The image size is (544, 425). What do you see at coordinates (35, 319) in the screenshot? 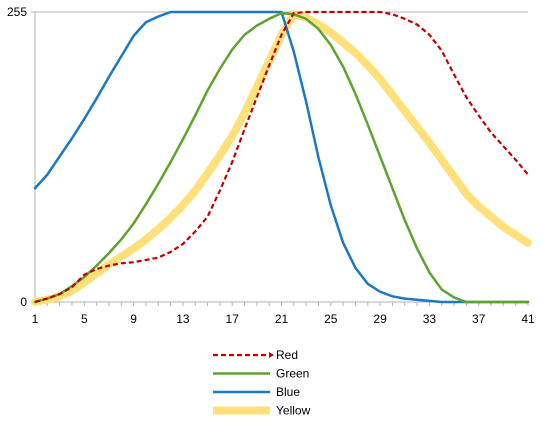
I see `x-tick-label: 1` at bounding box center [35, 319].